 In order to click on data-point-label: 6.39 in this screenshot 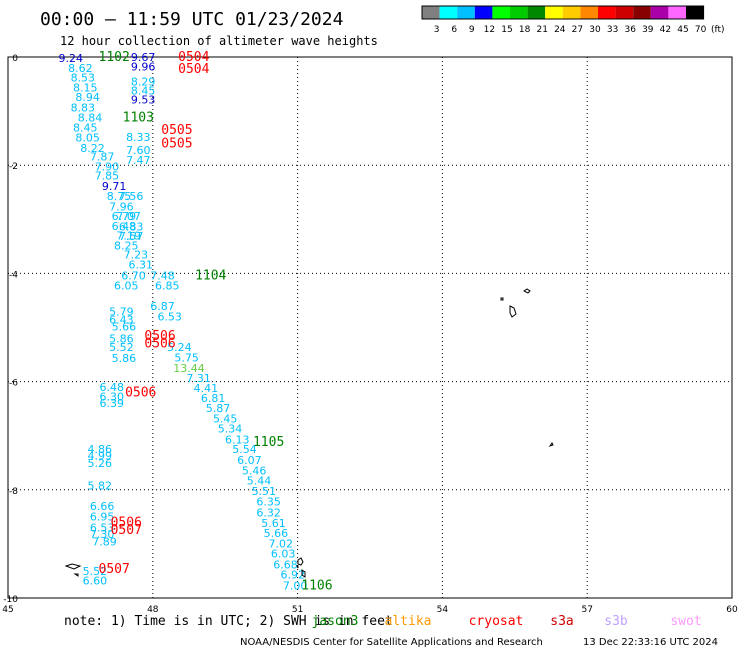, I will do `click(112, 403)`.